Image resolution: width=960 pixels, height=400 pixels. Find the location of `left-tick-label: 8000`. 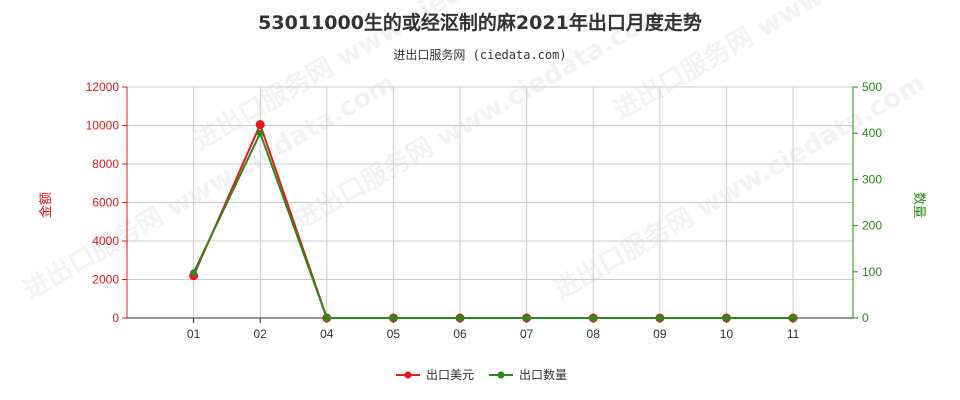

left-tick-label: 8000 is located at coordinates (105, 164).